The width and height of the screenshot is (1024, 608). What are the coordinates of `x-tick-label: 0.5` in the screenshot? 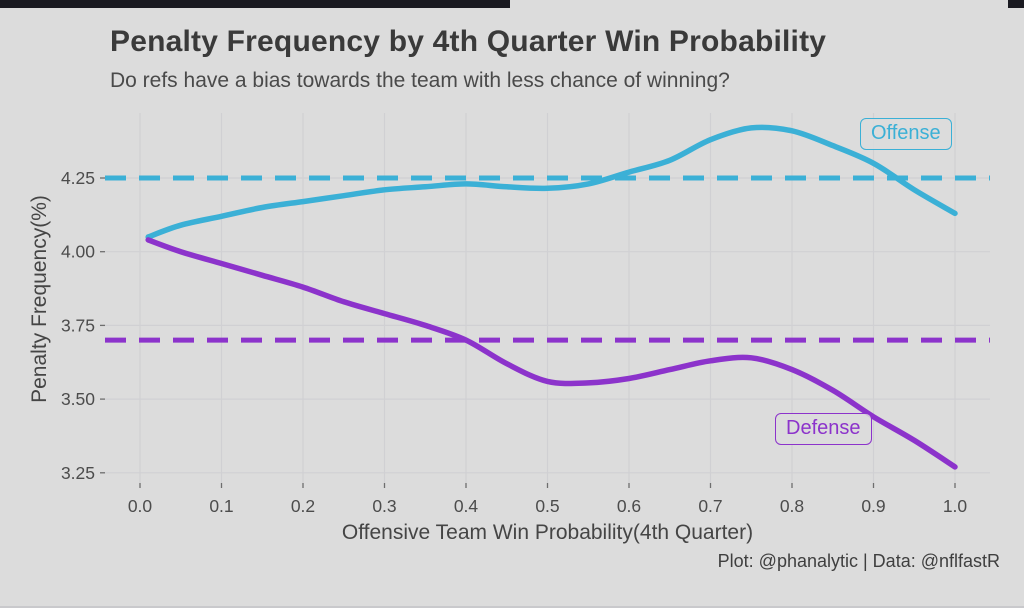 It's located at (547, 506).